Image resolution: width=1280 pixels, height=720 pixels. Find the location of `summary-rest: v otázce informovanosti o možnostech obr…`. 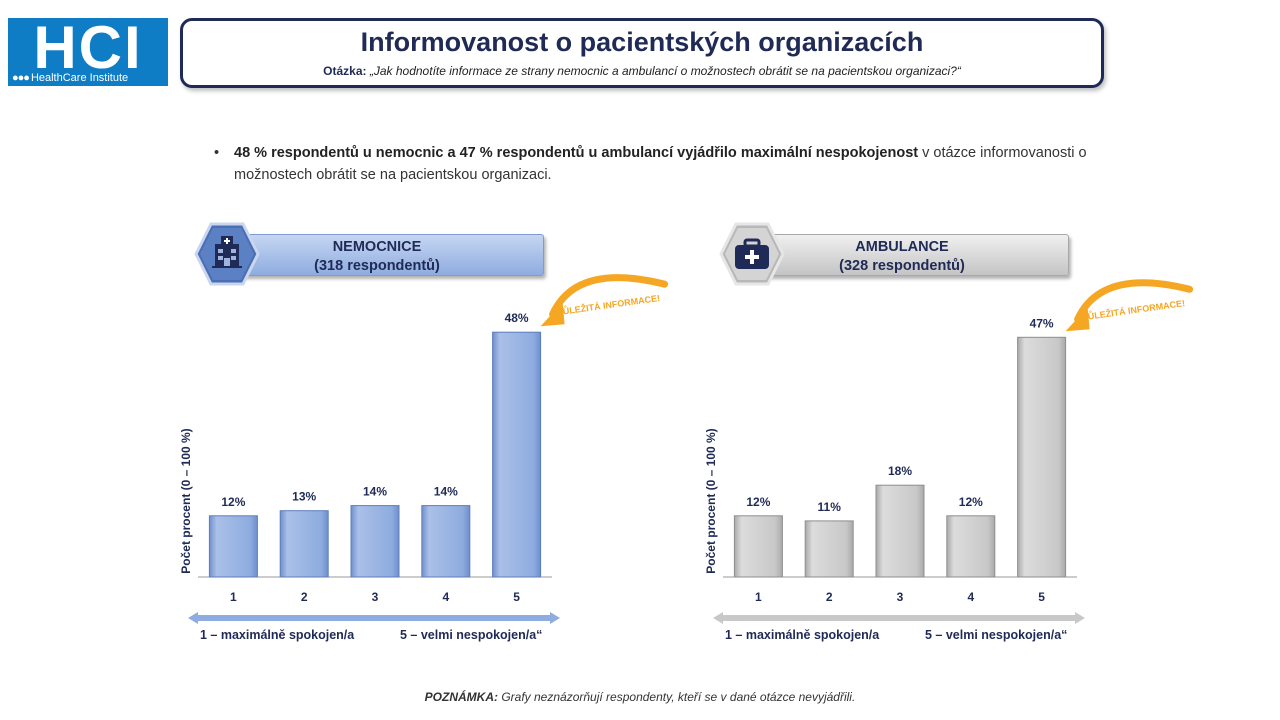

summary-rest: v otázce informovanosti o možnostech obr… is located at coordinates (660, 164).